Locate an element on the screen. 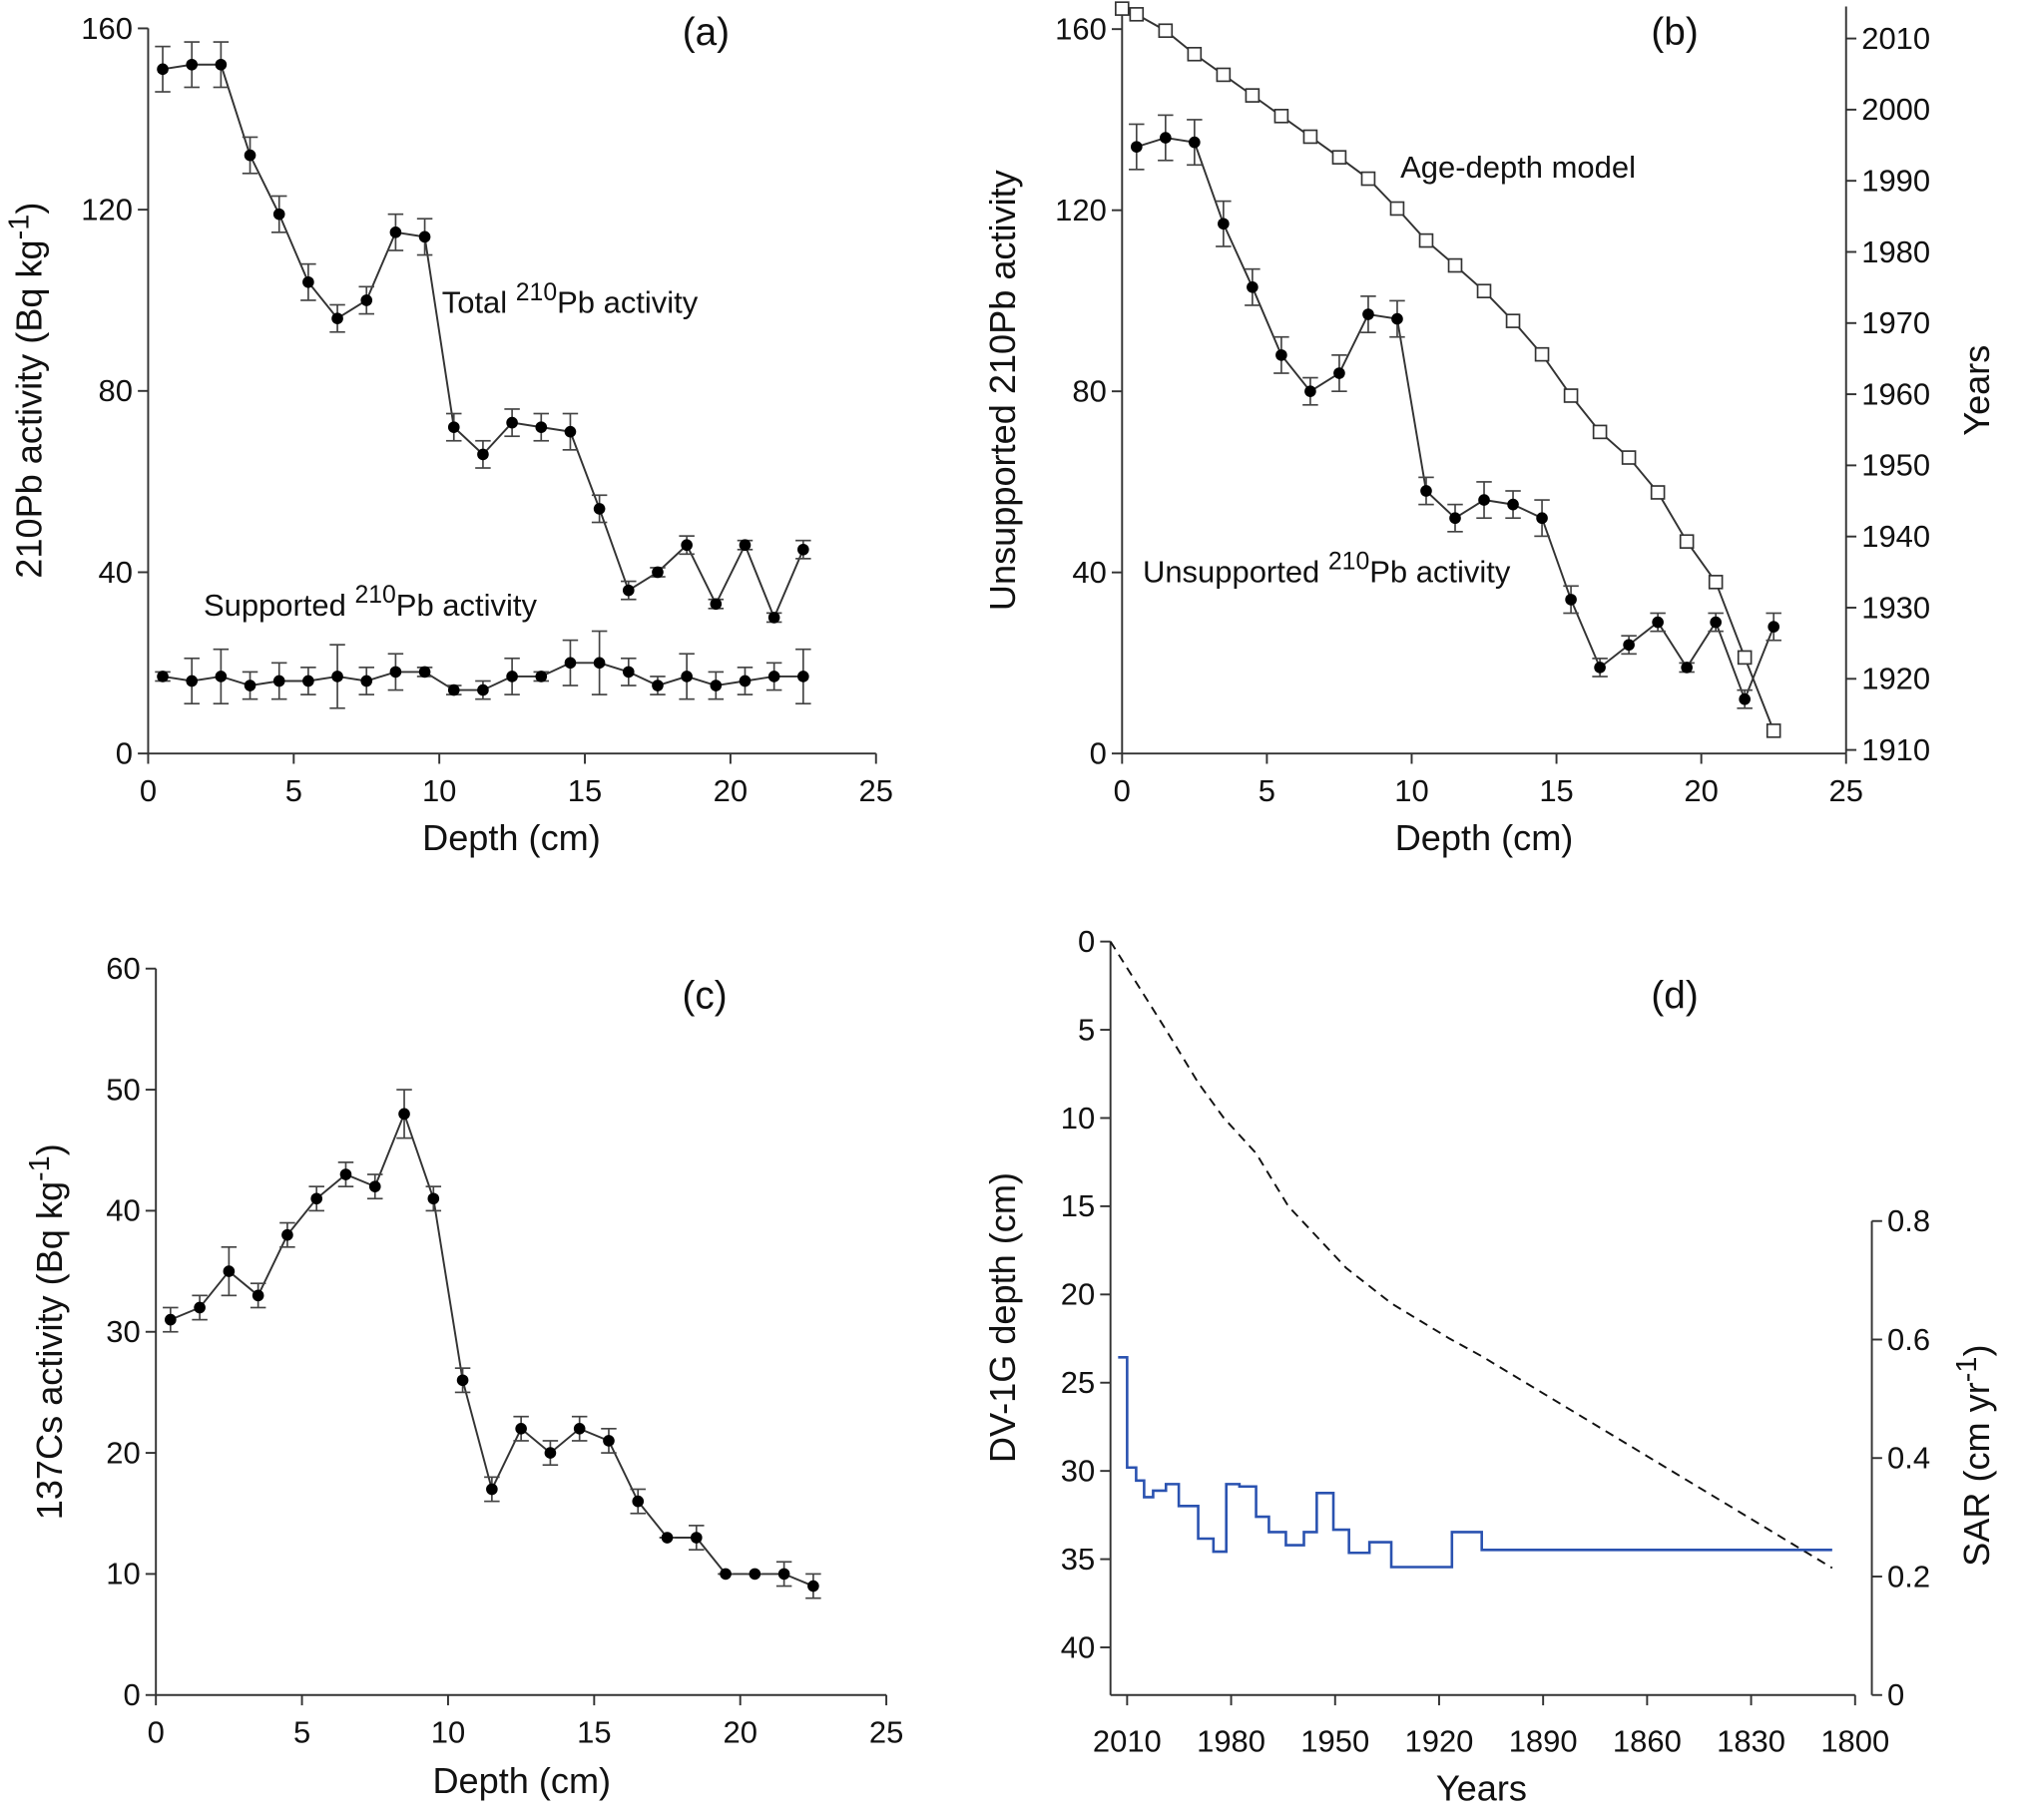 The width and height of the screenshot is (2020, 1820). x-axis-label: Years is located at coordinates (1481, 1789).